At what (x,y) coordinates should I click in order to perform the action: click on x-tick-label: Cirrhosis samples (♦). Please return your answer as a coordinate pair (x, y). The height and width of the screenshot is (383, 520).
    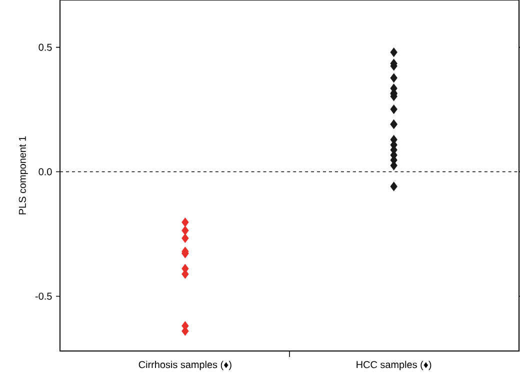
    Looking at the image, I should click on (185, 365).